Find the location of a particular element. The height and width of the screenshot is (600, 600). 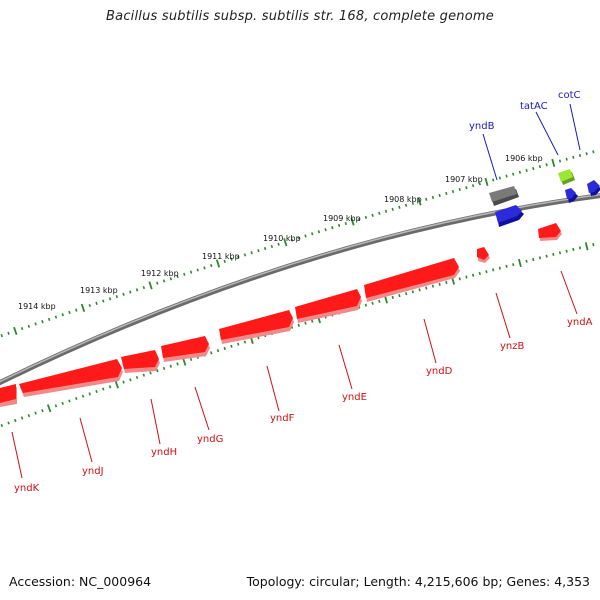

ruler-label: 1914 kbp is located at coordinates (37, 306).